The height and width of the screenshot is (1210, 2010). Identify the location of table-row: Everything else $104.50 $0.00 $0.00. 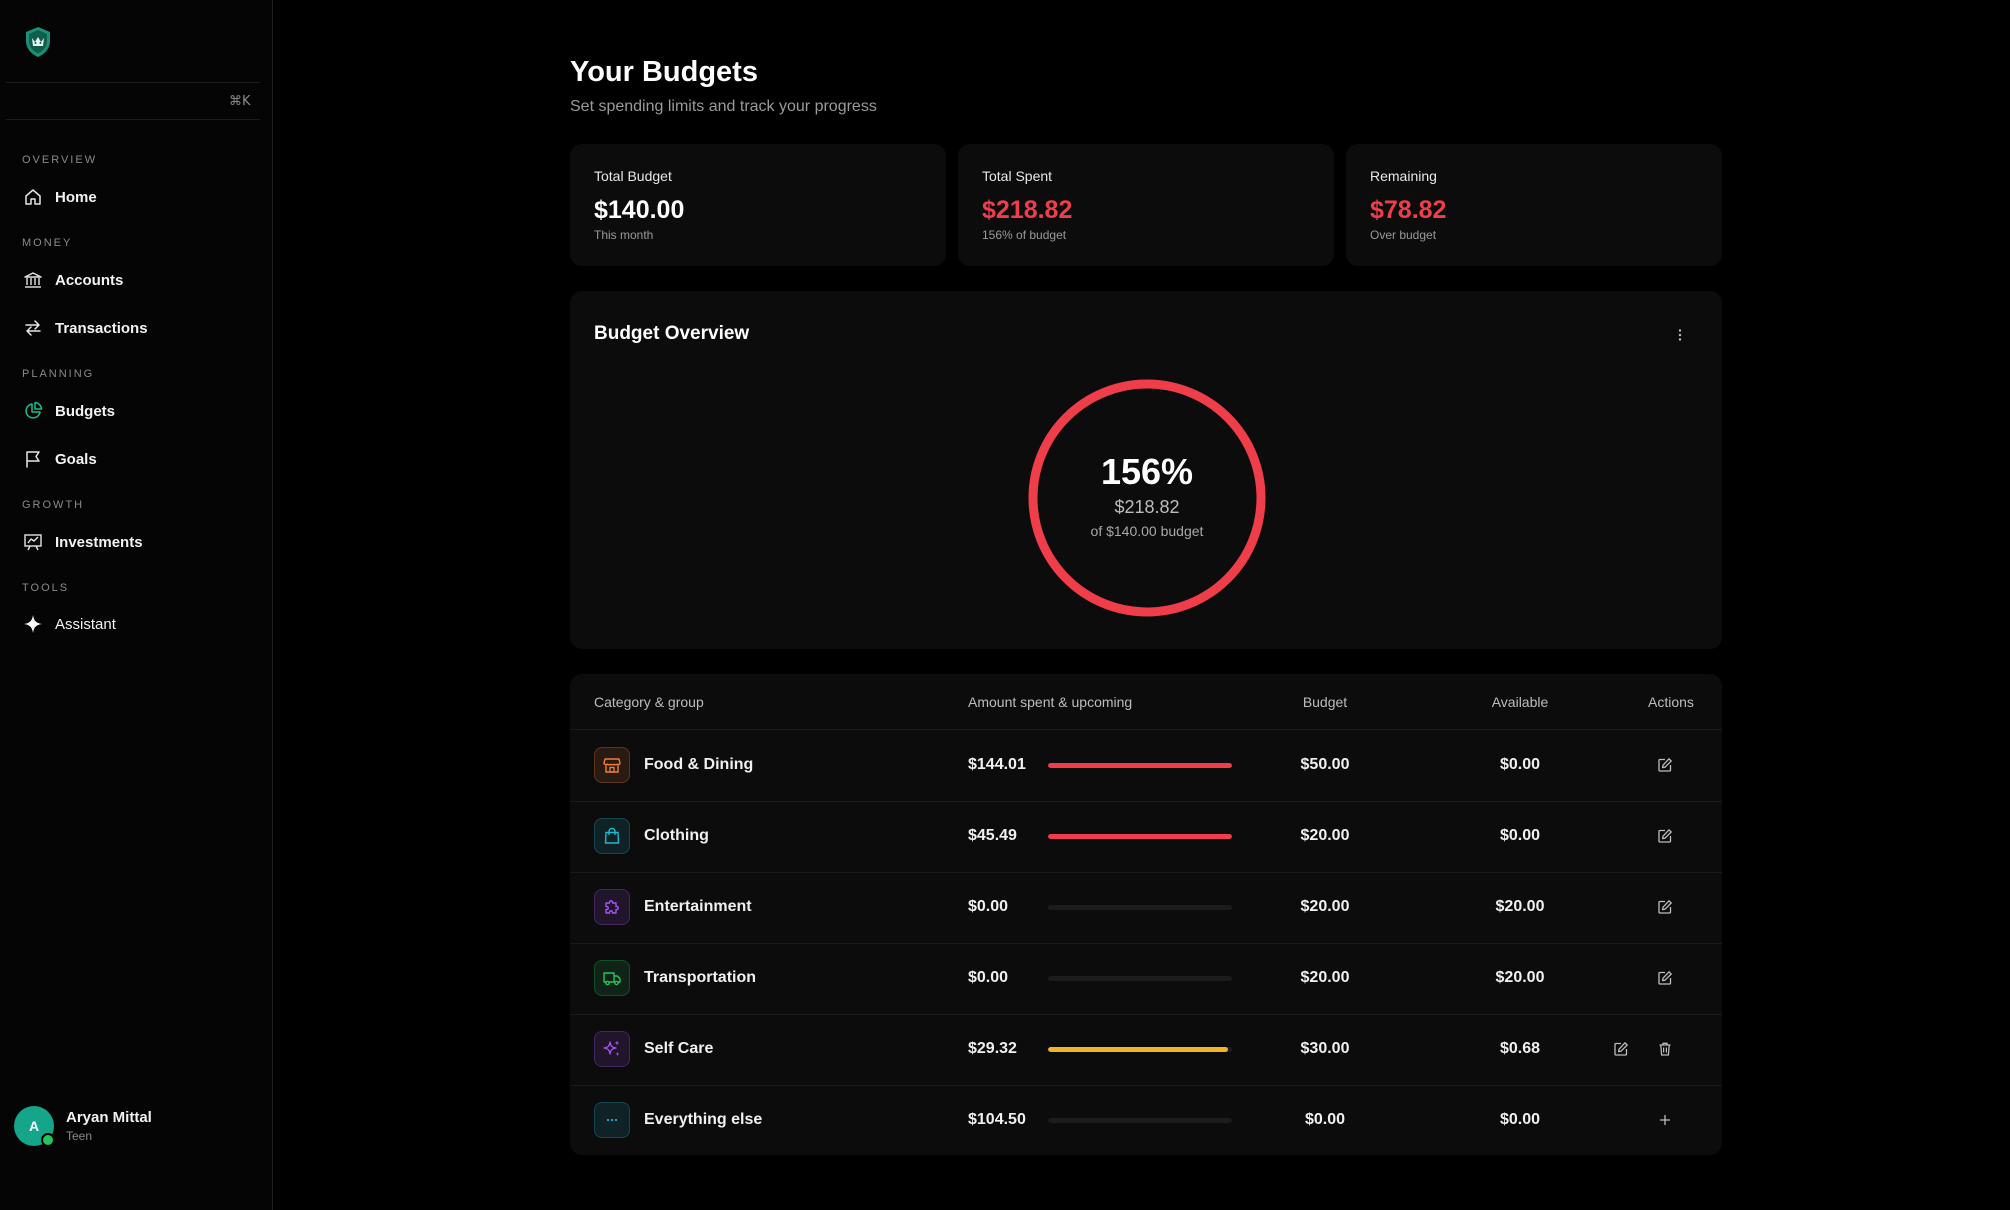
(1146, 1120).